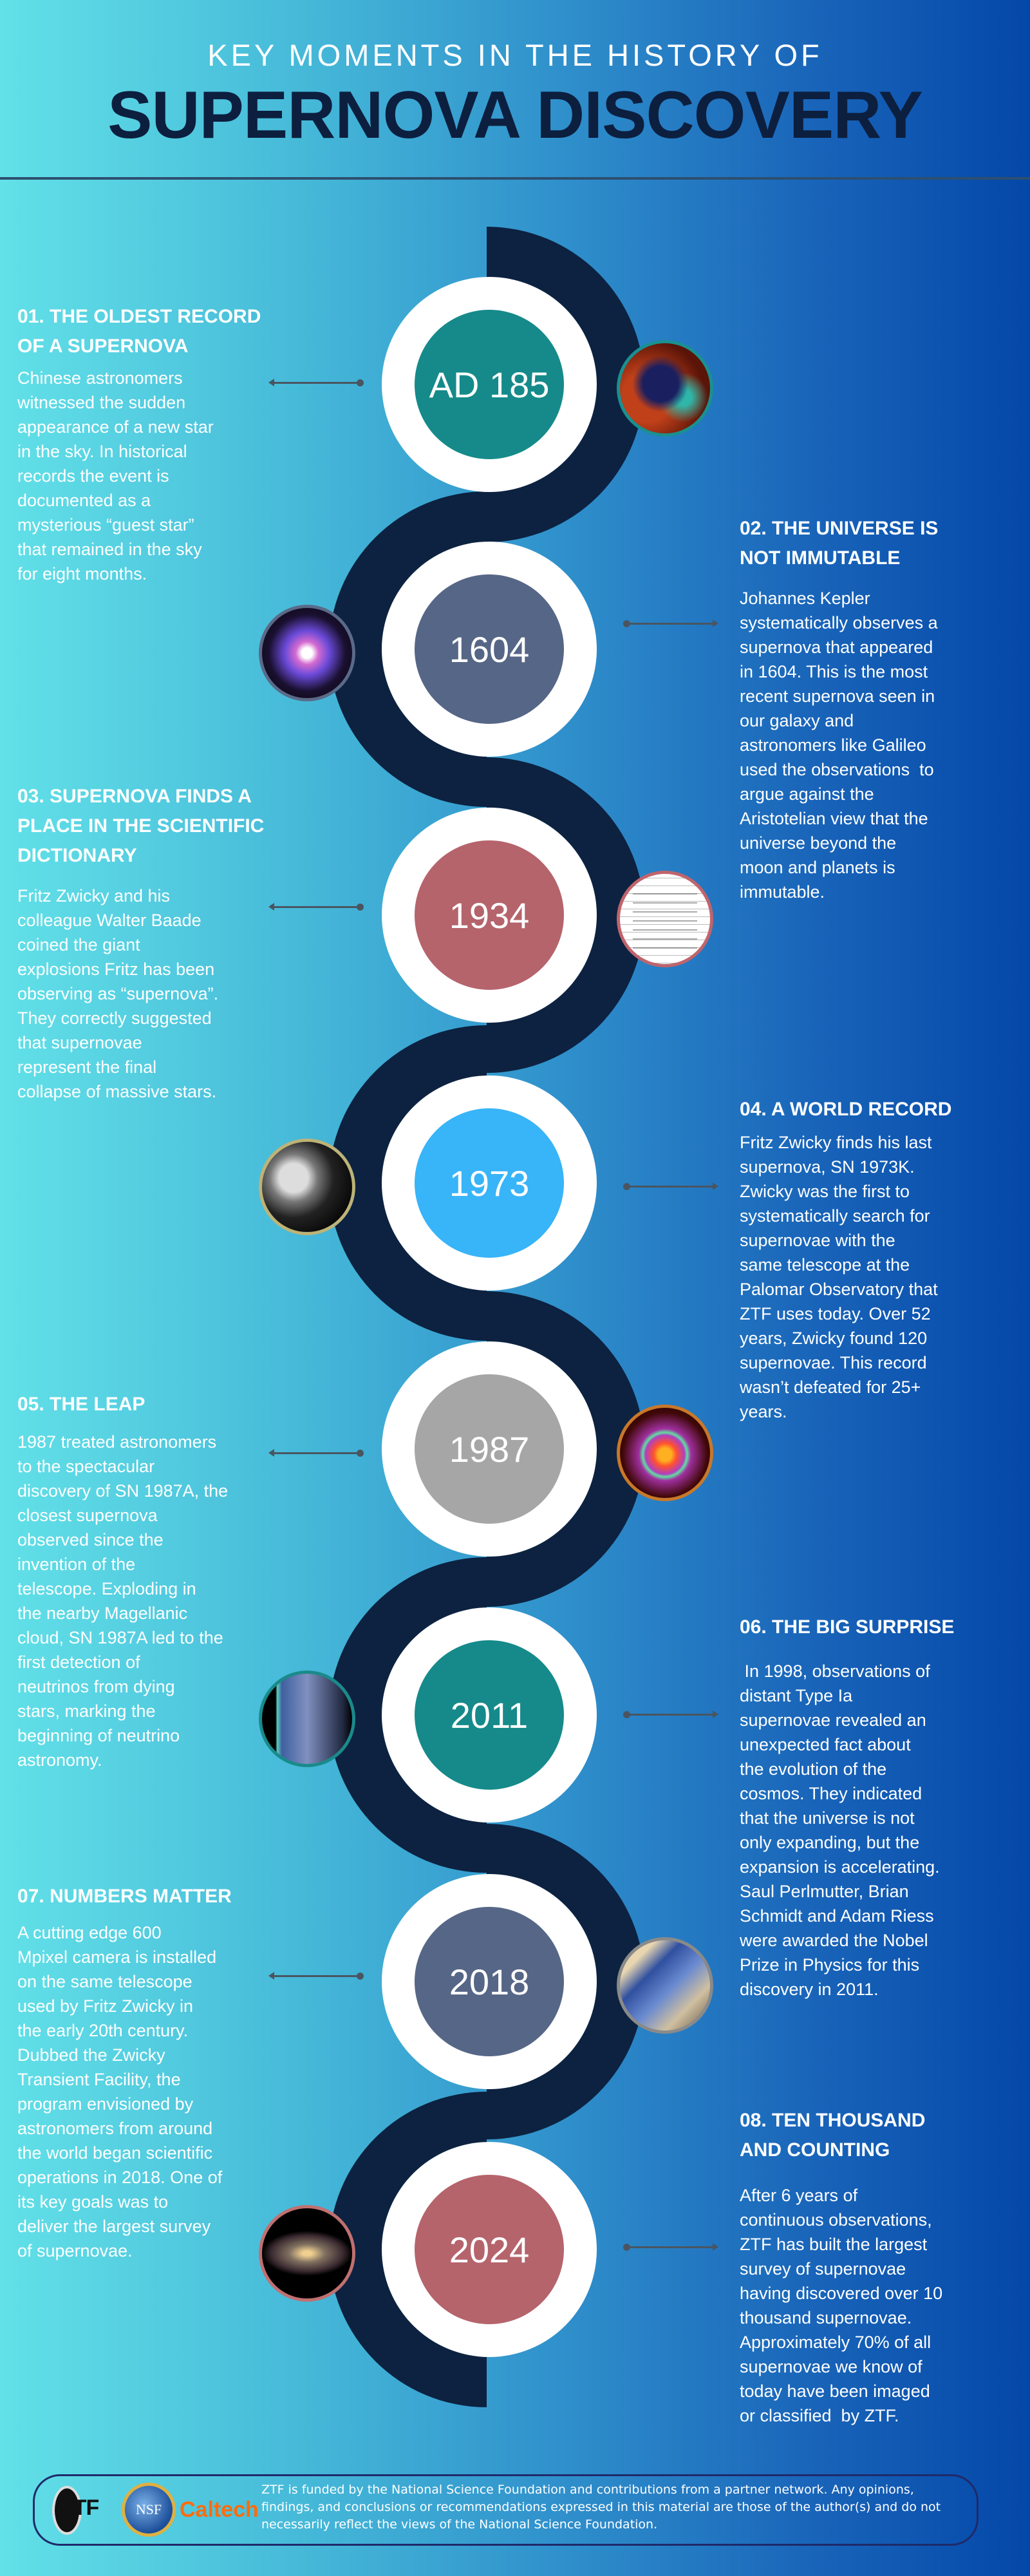 The height and width of the screenshot is (2576, 1030). What do you see at coordinates (489, 1715) in the screenshot?
I see `year-circle: 2011` at bounding box center [489, 1715].